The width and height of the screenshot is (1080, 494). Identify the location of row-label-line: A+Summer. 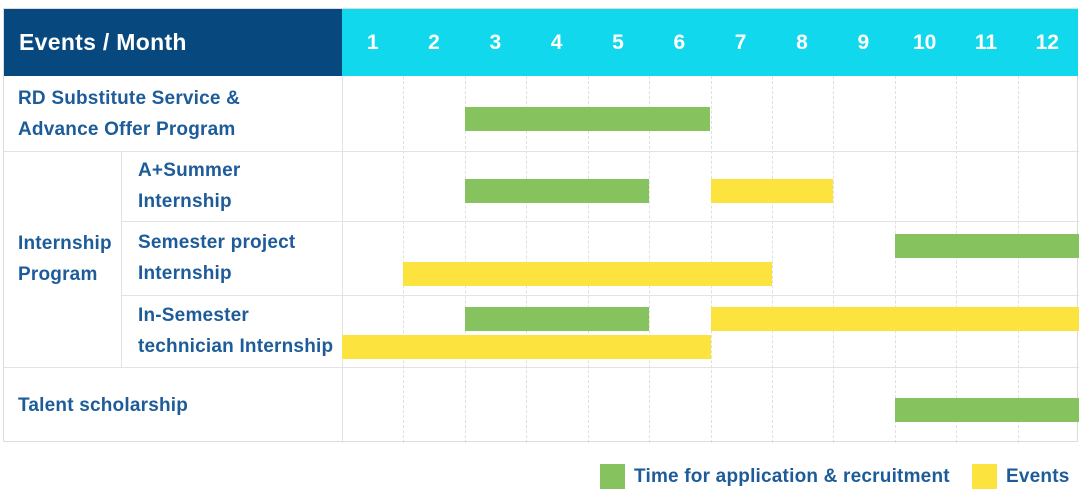
(189, 170).